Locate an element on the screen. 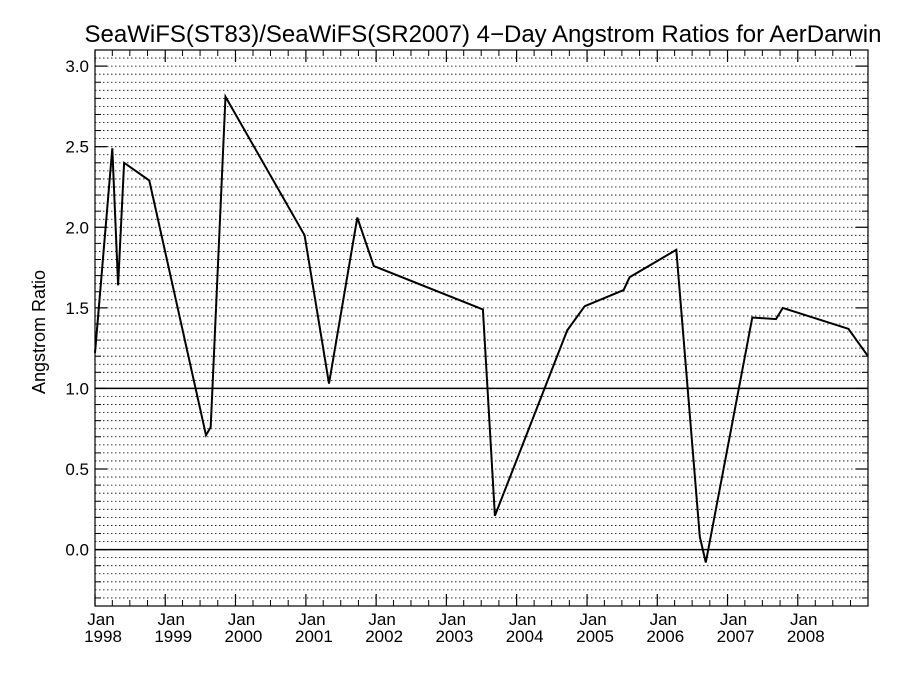  x-tick-year-label: 2000 is located at coordinates (244, 636).